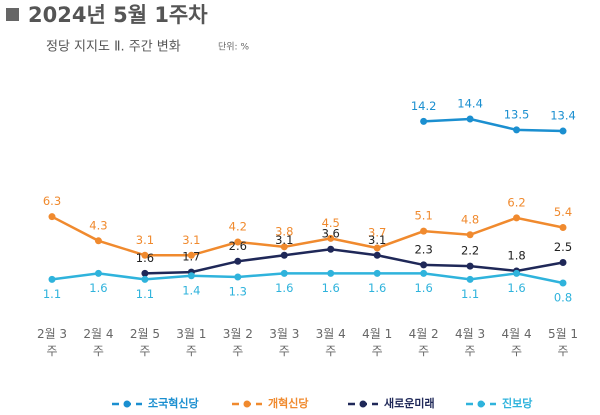  What do you see at coordinates (470, 219) in the screenshot?
I see `data-label: 4.8` at bounding box center [470, 219].